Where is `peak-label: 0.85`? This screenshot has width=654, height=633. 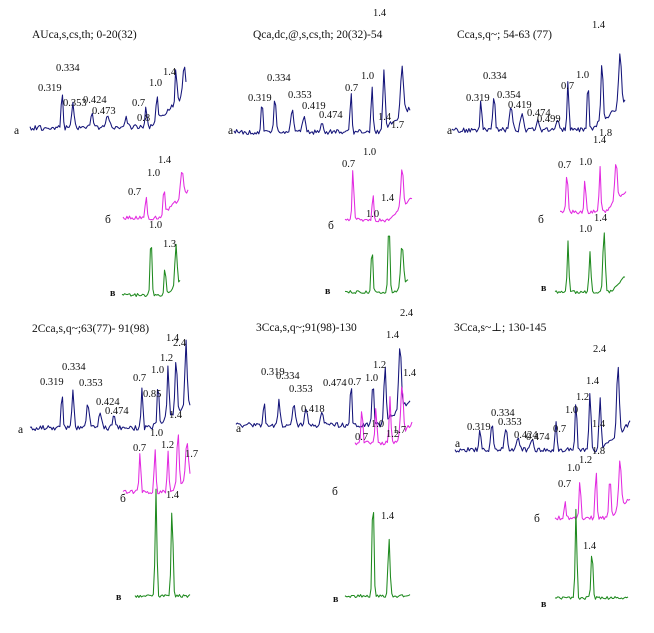
peak-label: 0.85 is located at coordinates (152, 394).